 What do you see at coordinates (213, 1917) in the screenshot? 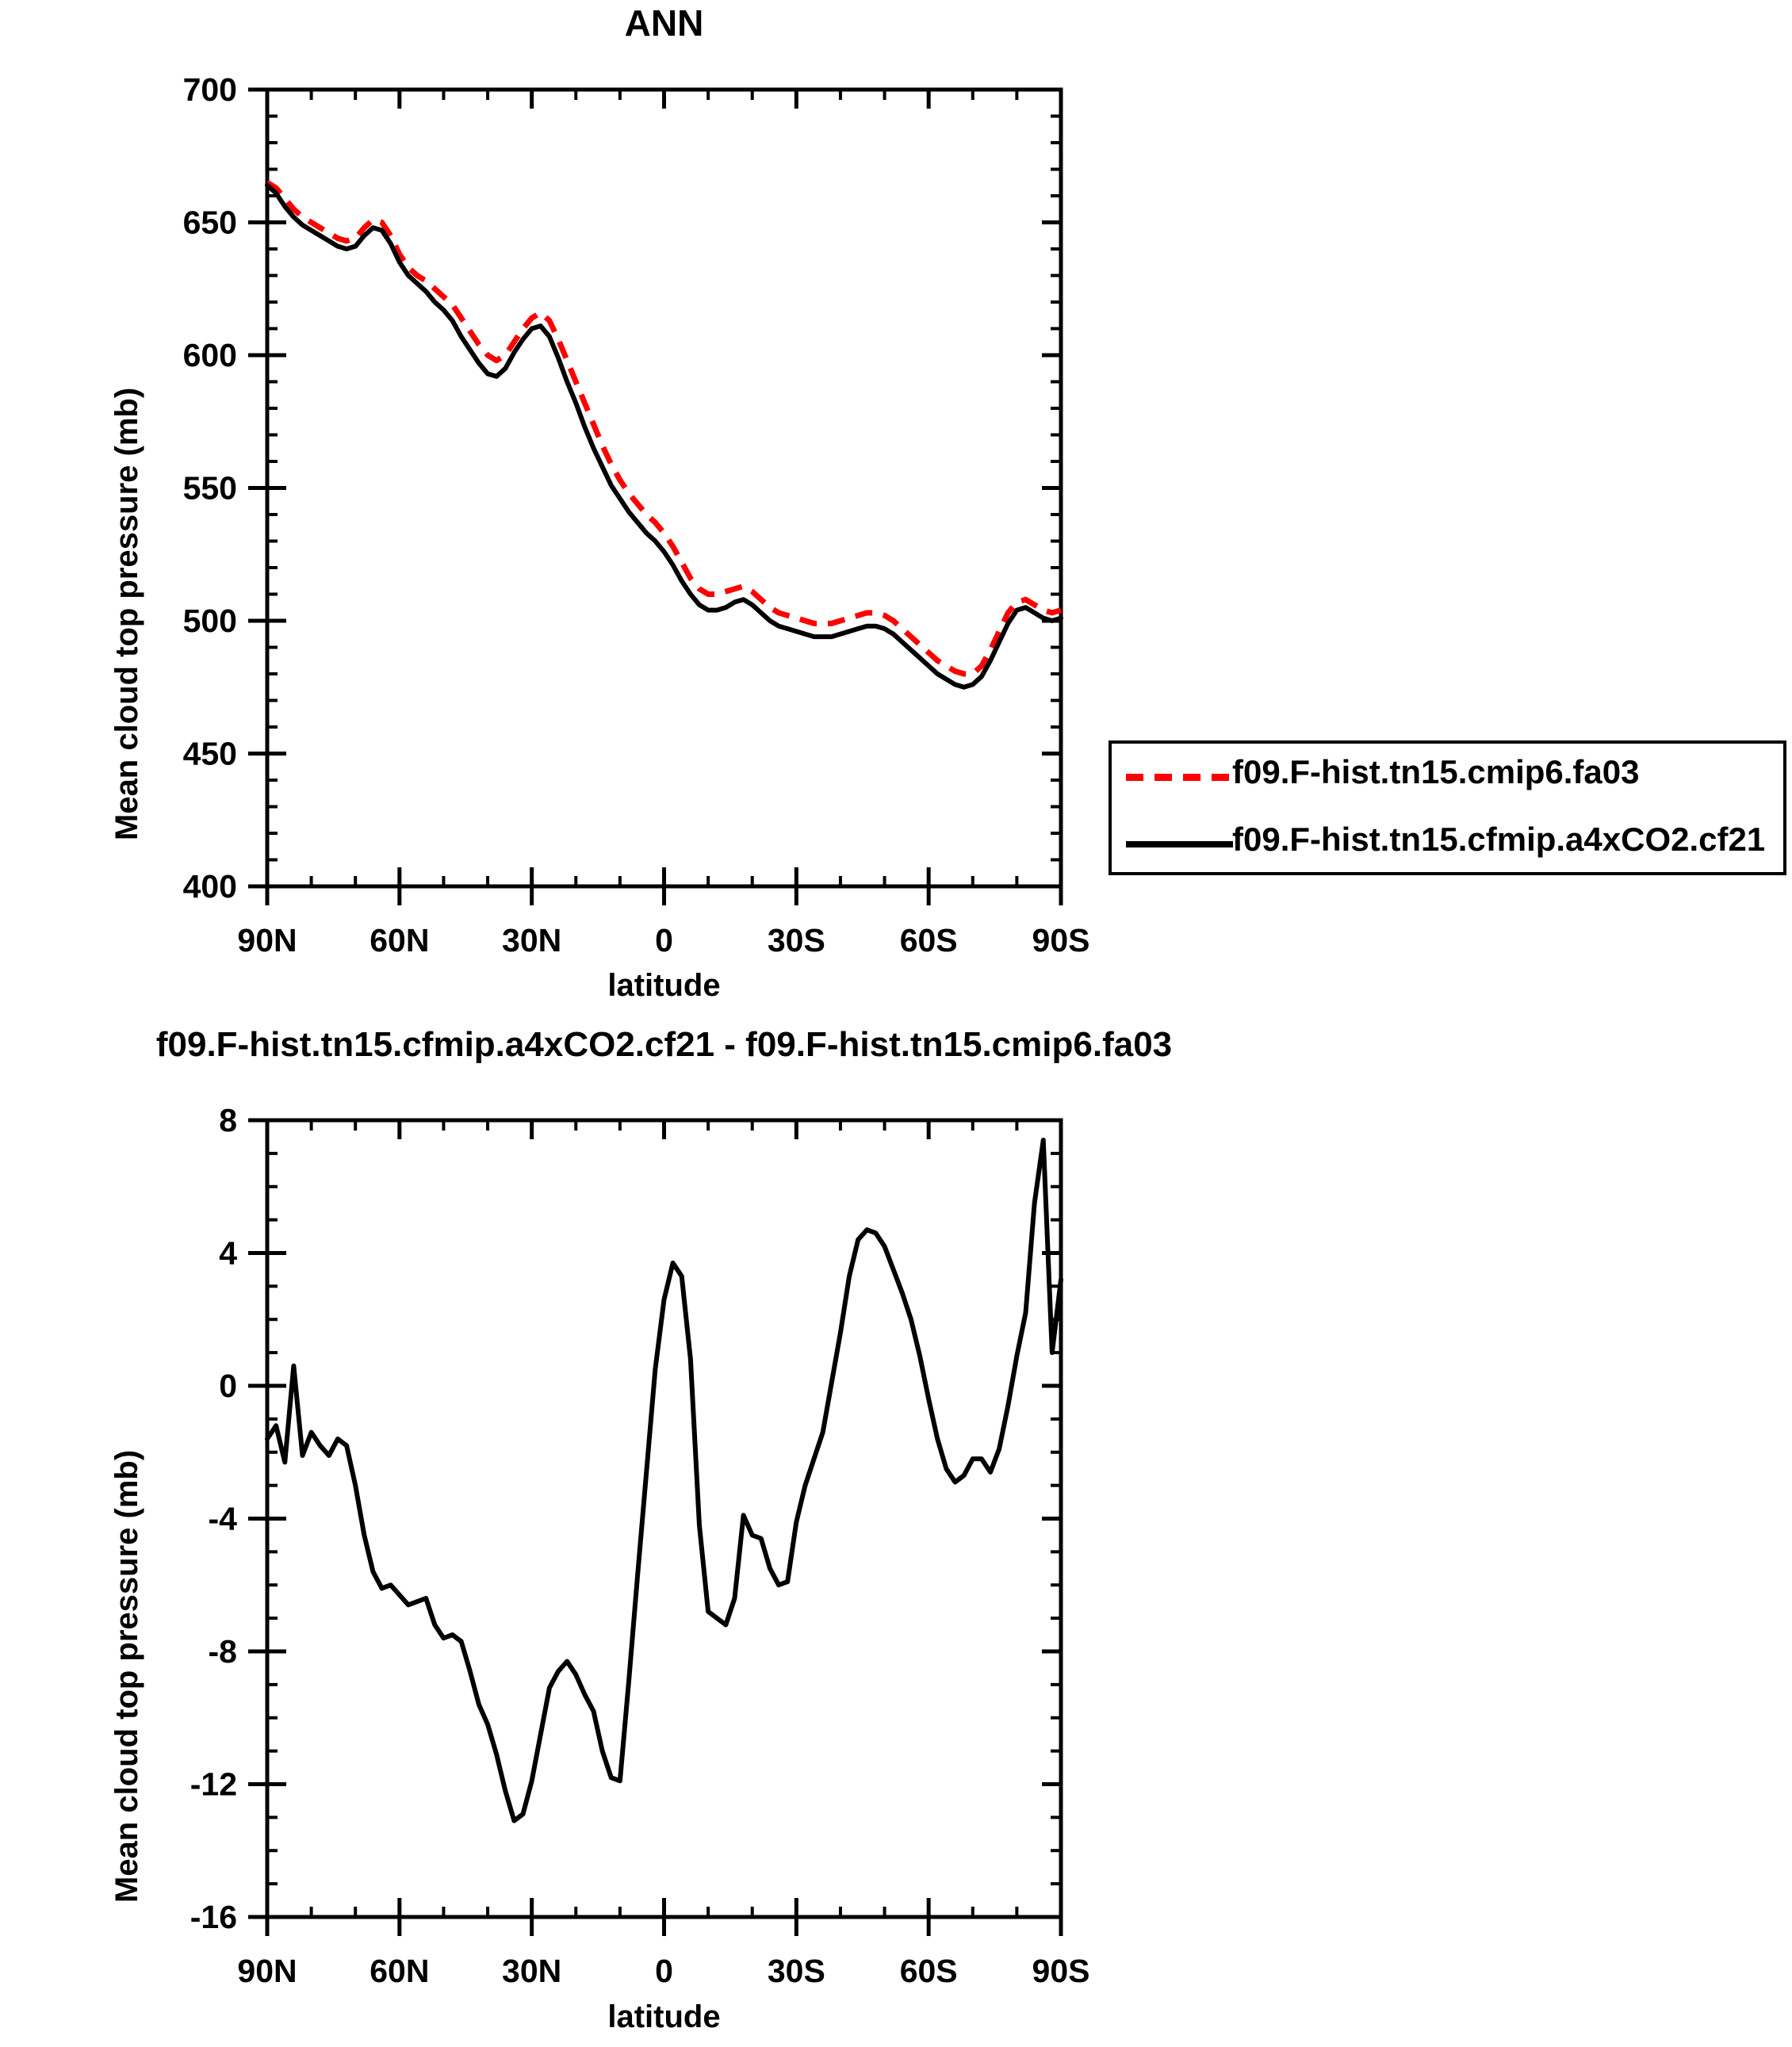
I see `y-tick-label: -16` at bounding box center [213, 1917].